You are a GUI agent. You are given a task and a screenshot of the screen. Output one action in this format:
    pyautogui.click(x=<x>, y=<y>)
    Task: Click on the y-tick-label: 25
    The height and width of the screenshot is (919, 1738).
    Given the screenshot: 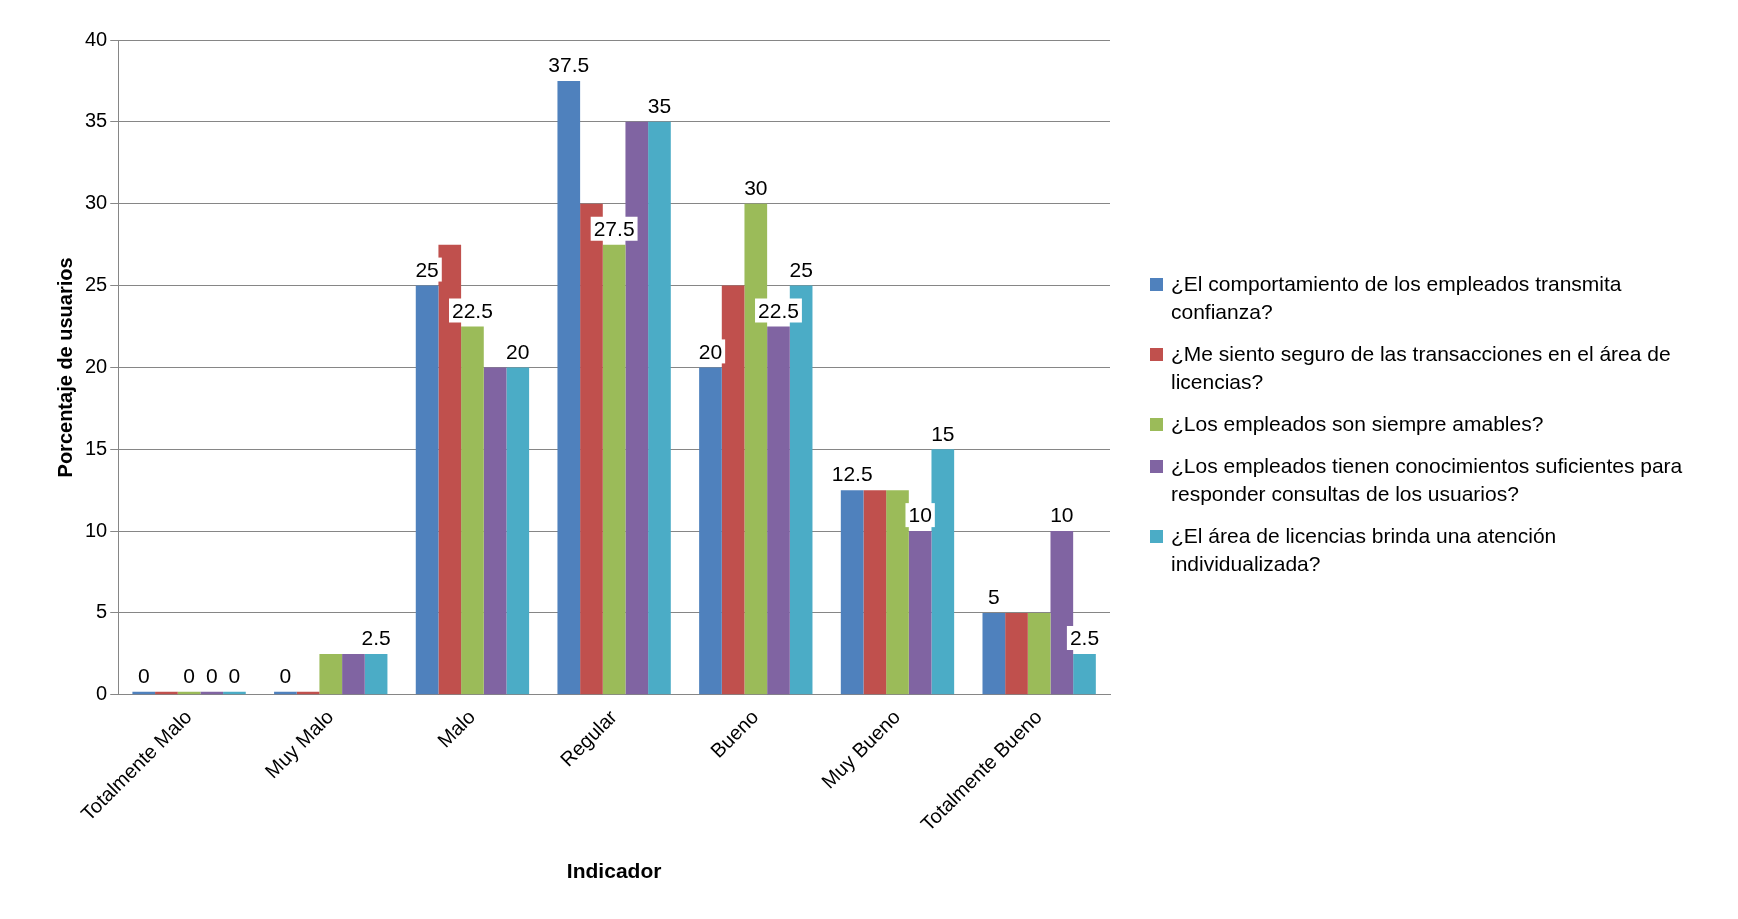 What is the action you would take?
    pyautogui.click(x=96, y=284)
    